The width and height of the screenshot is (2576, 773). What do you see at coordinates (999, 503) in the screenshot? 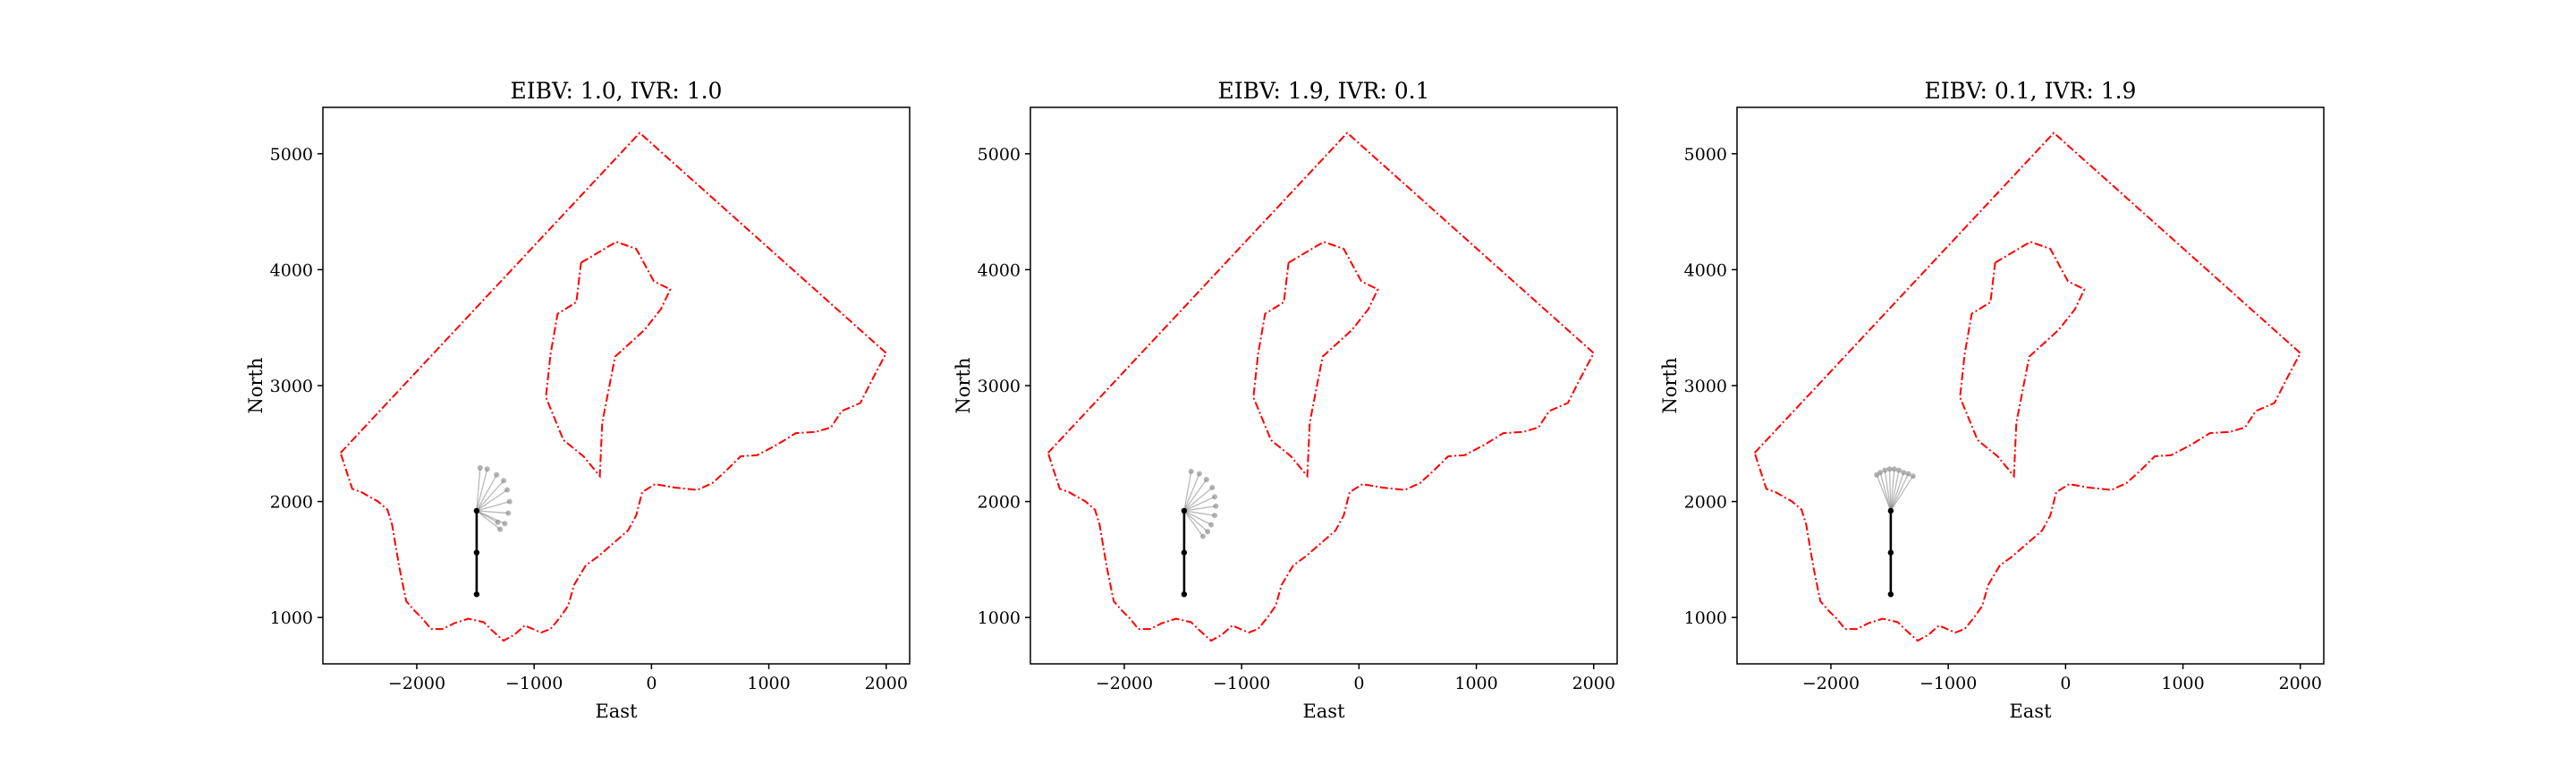
I see `y-tick-label: 2000` at bounding box center [999, 503].